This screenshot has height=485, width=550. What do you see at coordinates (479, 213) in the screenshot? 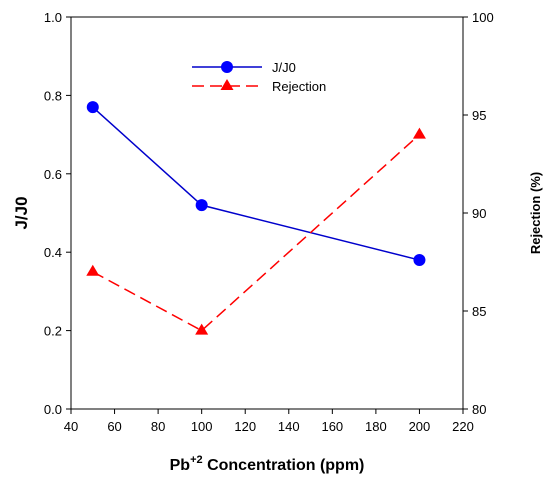
I see `y-right-tick-label: 90` at bounding box center [479, 213].